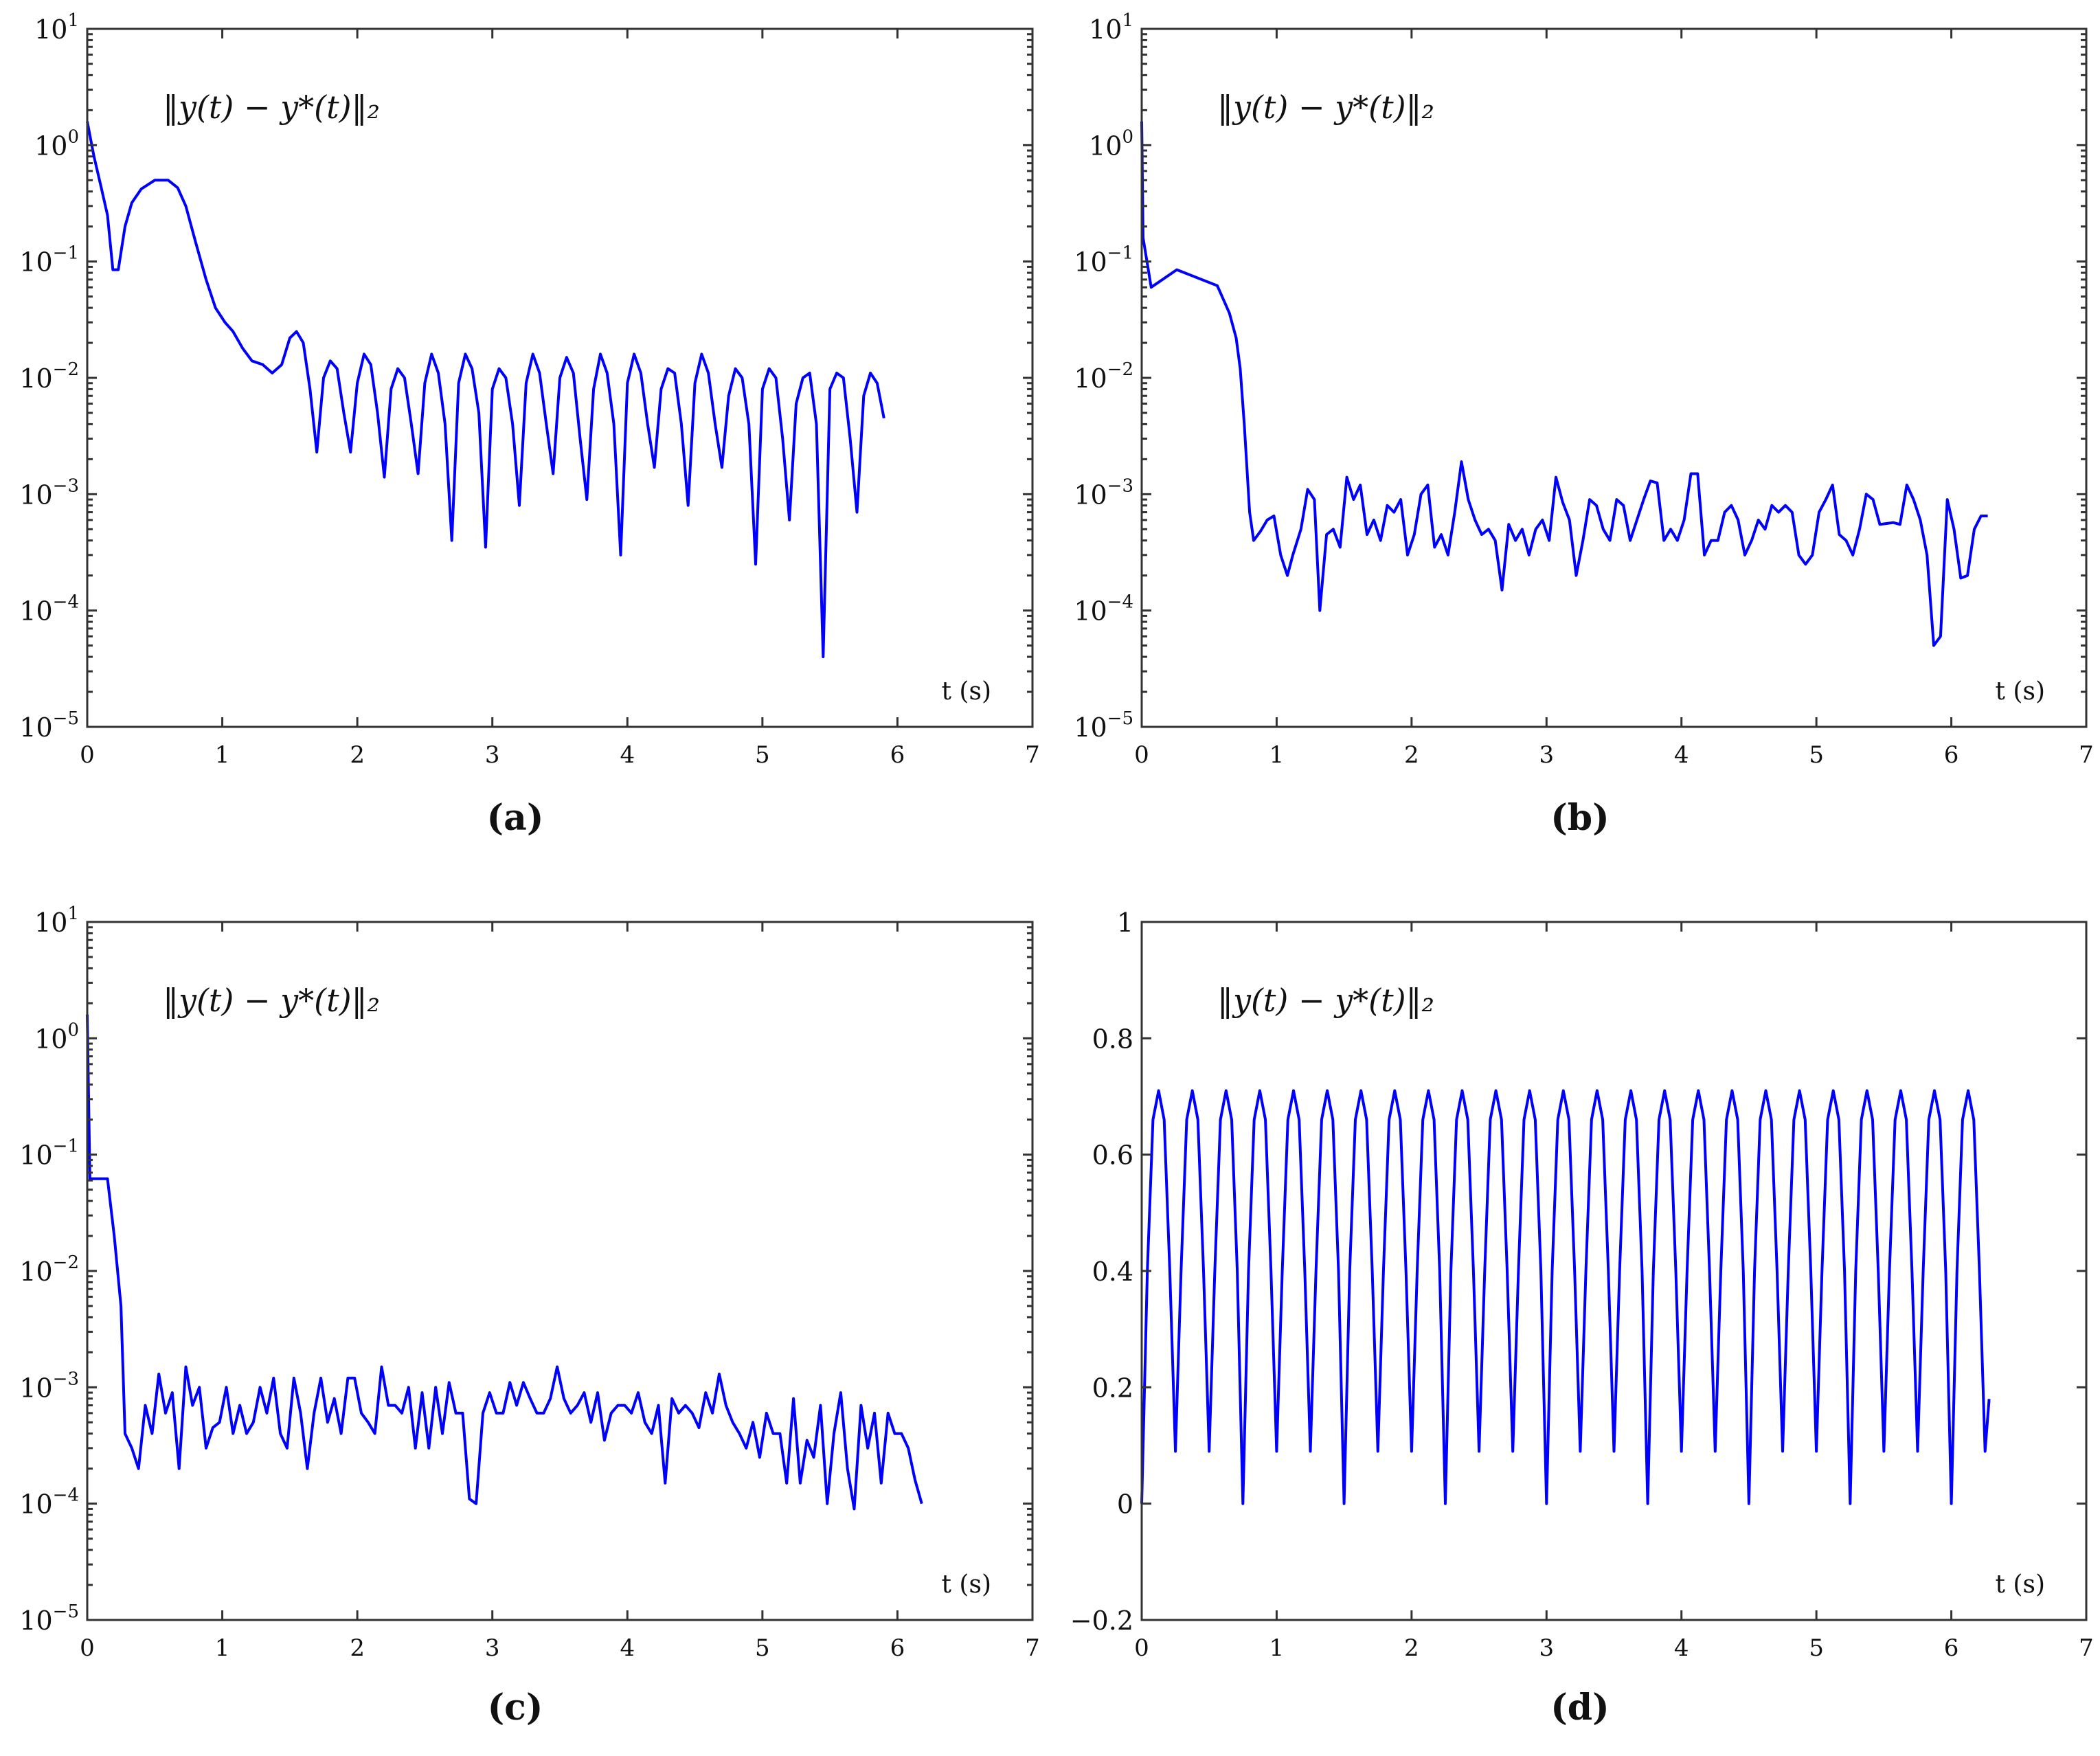 This screenshot has width=2100, height=1756. I want to click on y-tick-label: 0.8, so click(1112, 1039).